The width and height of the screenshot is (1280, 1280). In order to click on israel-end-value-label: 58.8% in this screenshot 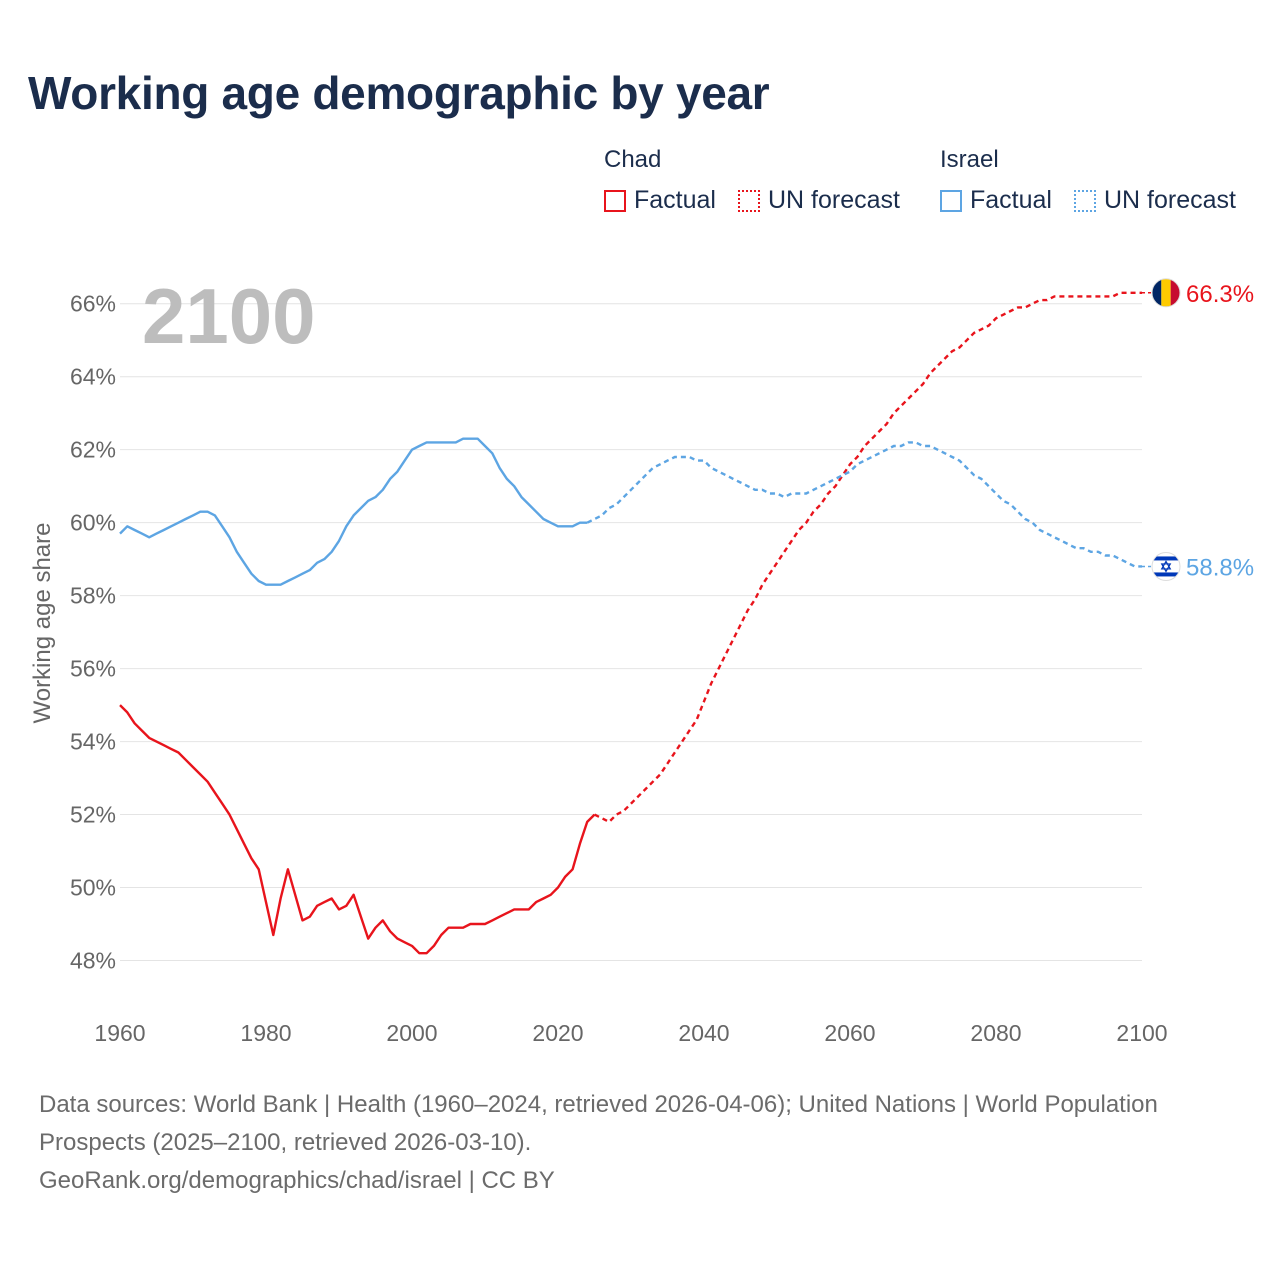, I will do `click(1220, 567)`.